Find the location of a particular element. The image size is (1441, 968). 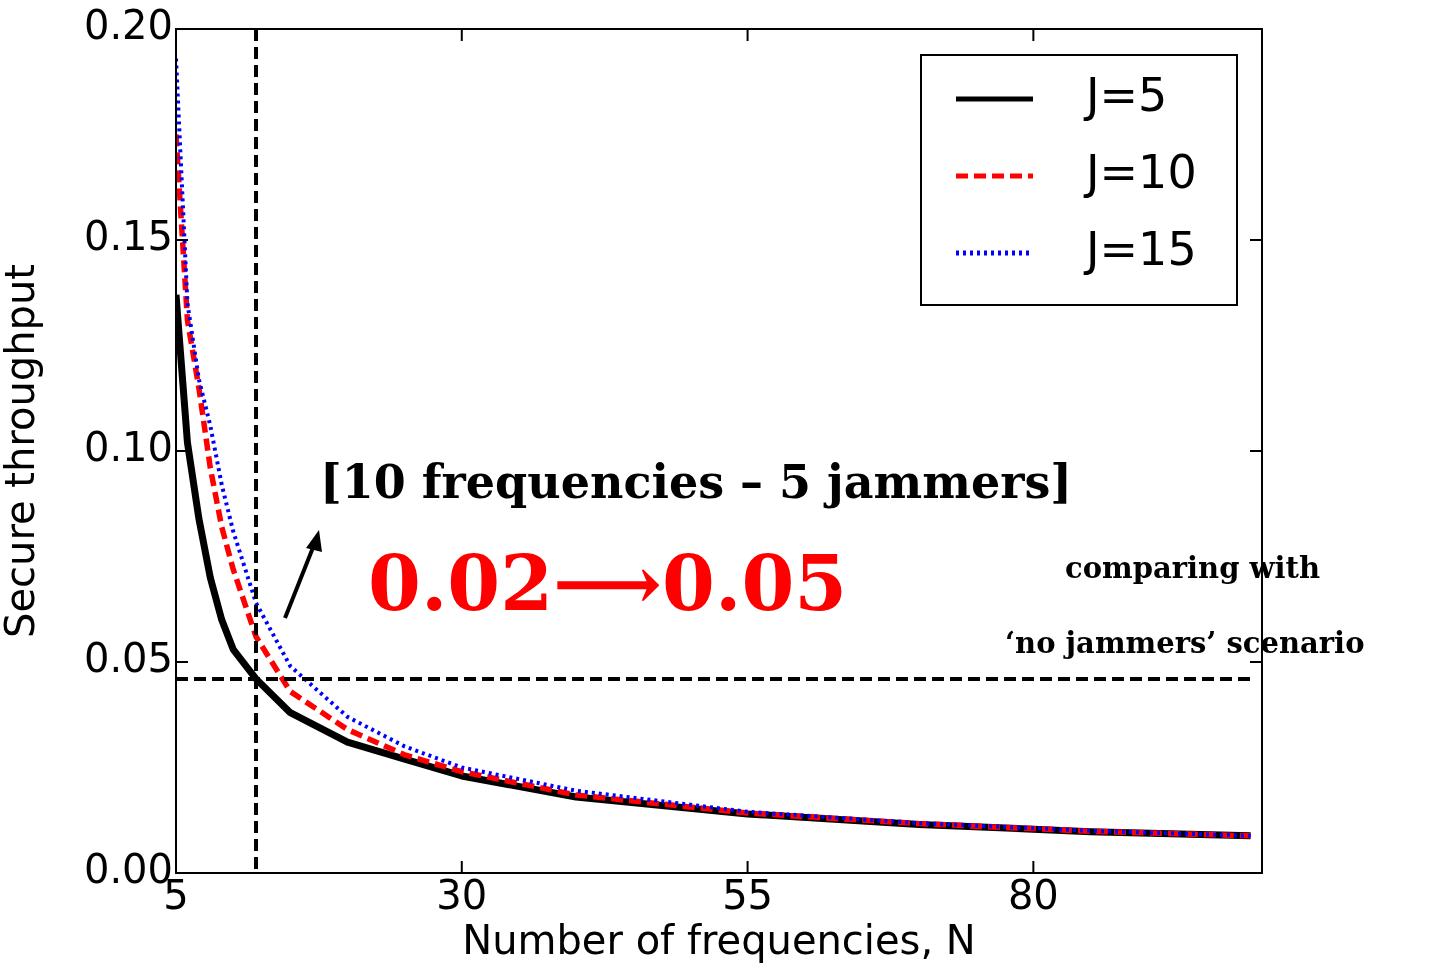

annotation: 0.02⟶0.05 is located at coordinates (608, 583).